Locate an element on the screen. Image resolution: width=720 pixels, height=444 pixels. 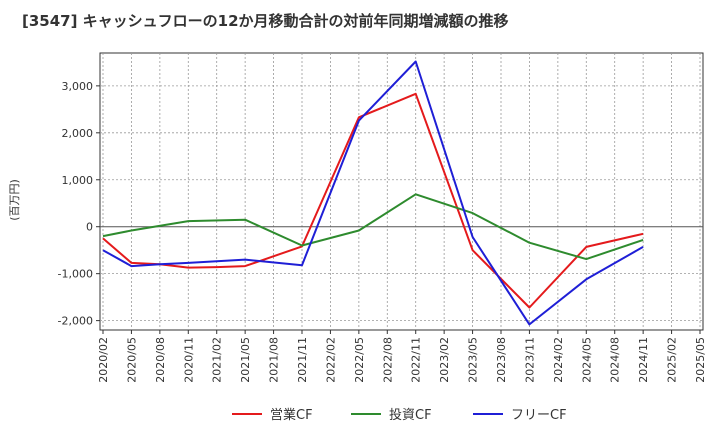
x-tick-label: 2025/02 is located at coordinates (672, 360).